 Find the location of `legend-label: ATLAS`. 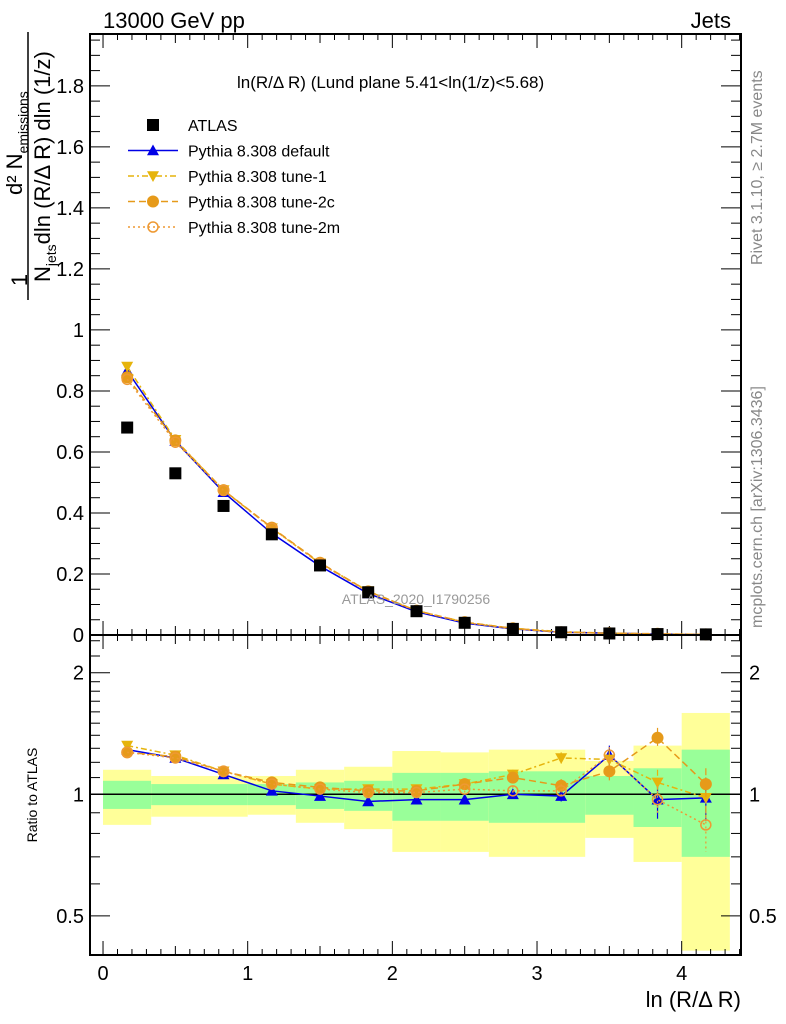

legend-label: ATLAS is located at coordinates (213, 126).